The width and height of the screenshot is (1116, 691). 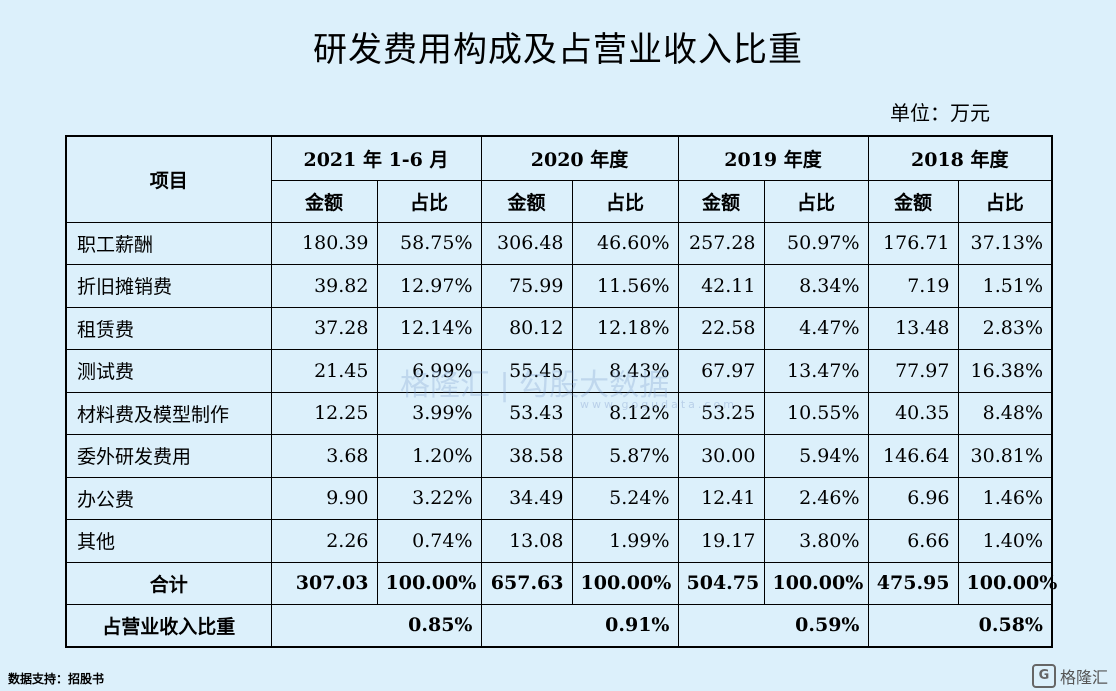 What do you see at coordinates (816, 498) in the screenshot?
I see `ratio-cell: 2.46%` at bounding box center [816, 498].